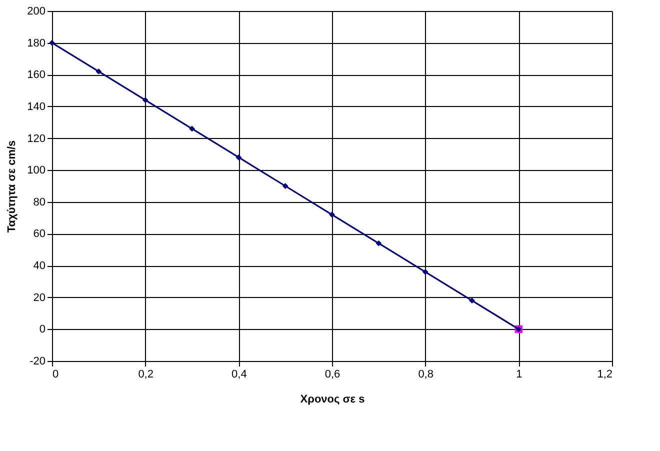 This screenshot has height=451, width=660. I want to click on x-tick-label: 1,2, so click(604, 374).